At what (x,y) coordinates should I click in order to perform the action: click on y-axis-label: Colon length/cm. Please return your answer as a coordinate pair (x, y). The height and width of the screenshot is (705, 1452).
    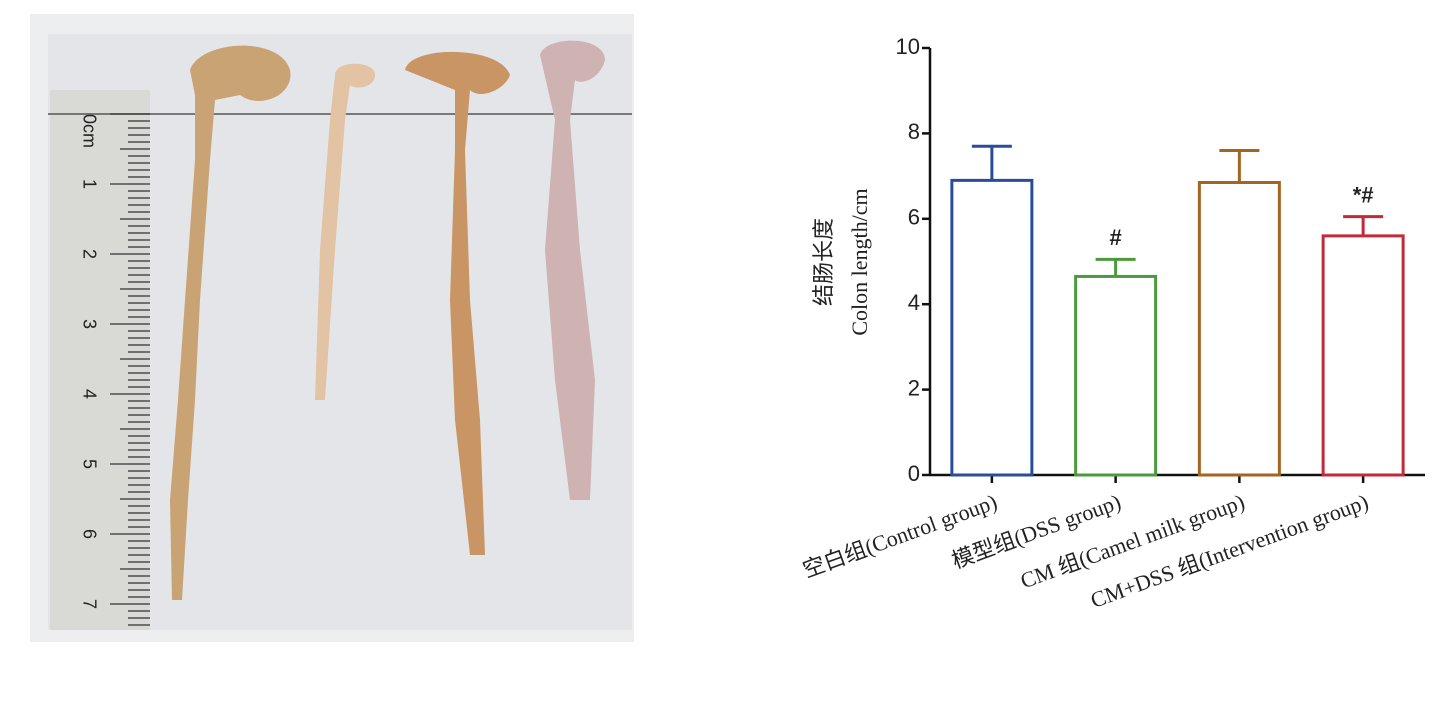
    Looking at the image, I should click on (859, 261).